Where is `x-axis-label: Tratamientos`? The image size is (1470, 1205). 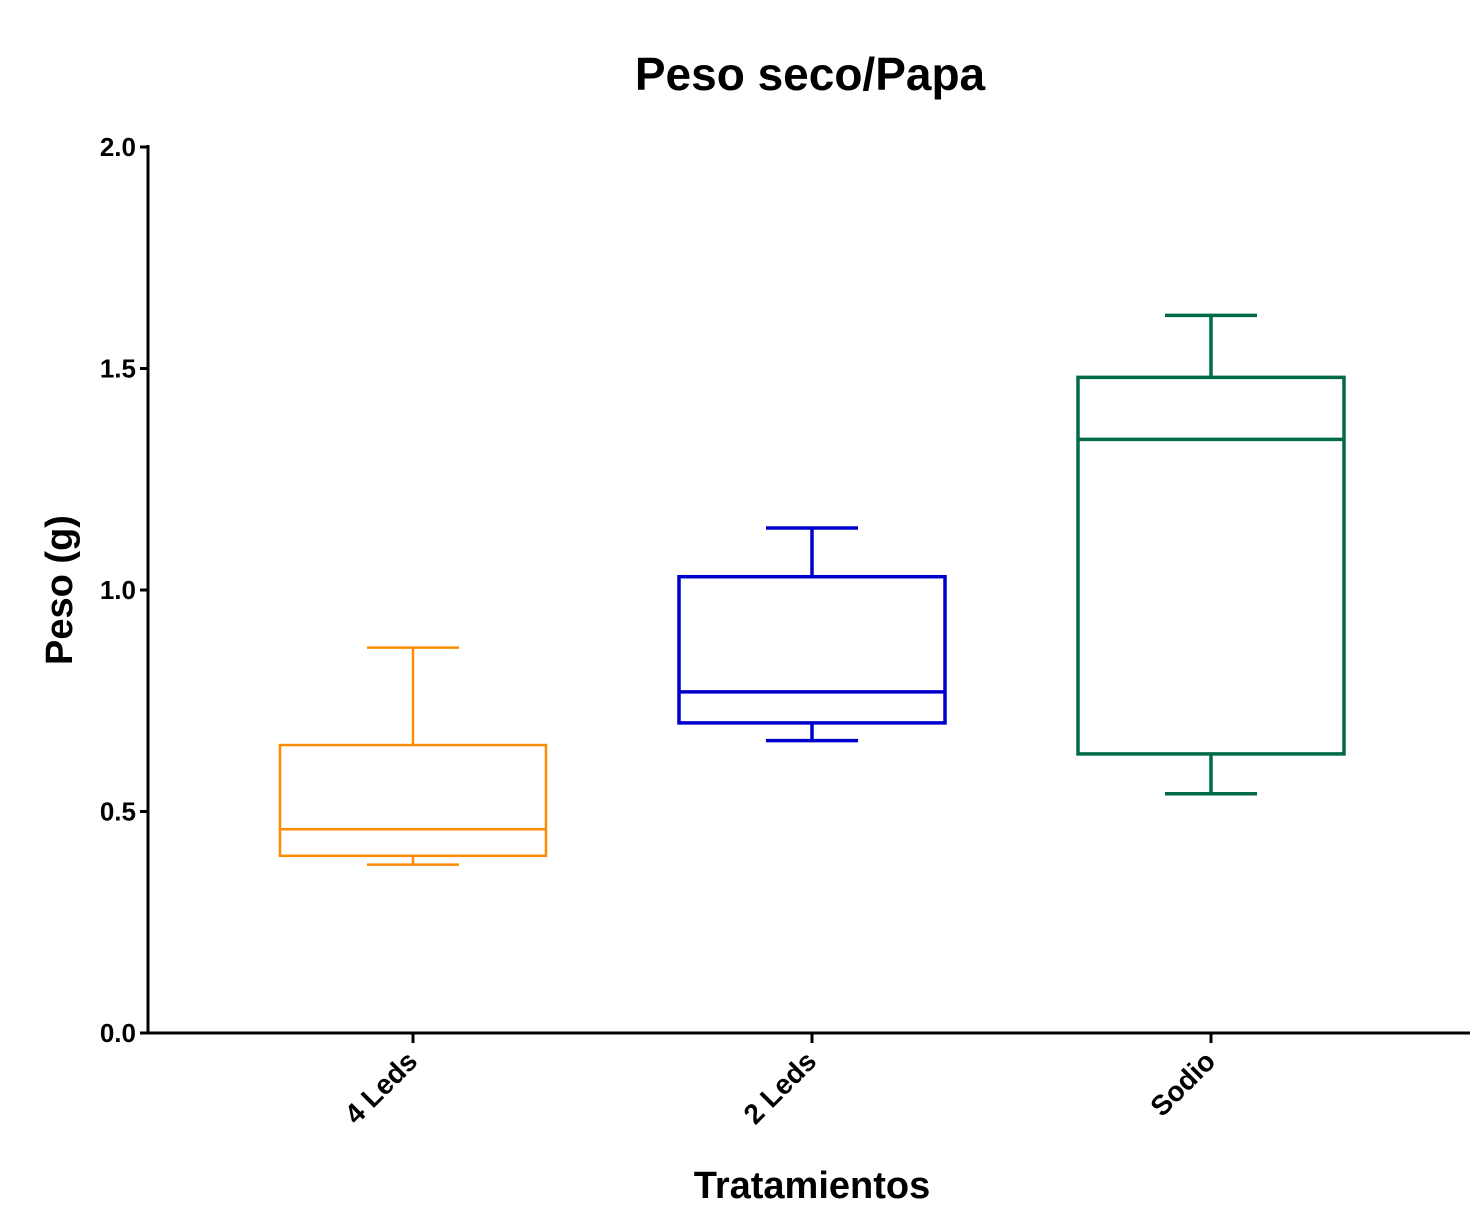 x-axis-label: Tratamientos is located at coordinates (812, 1185).